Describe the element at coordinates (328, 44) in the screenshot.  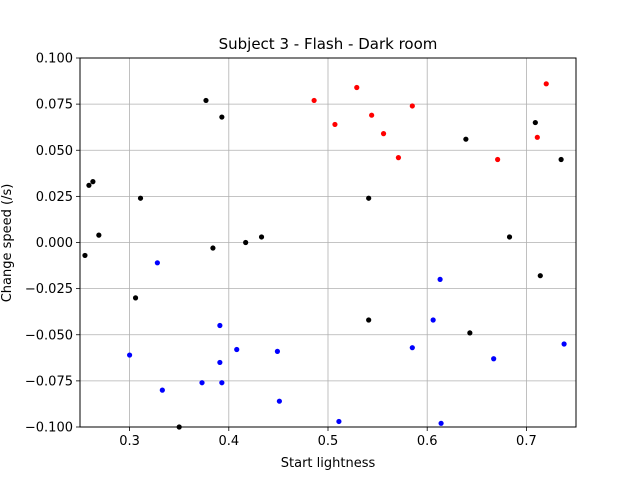
I see `chart-title: Subject 3 - Flash - Dark room` at that location.